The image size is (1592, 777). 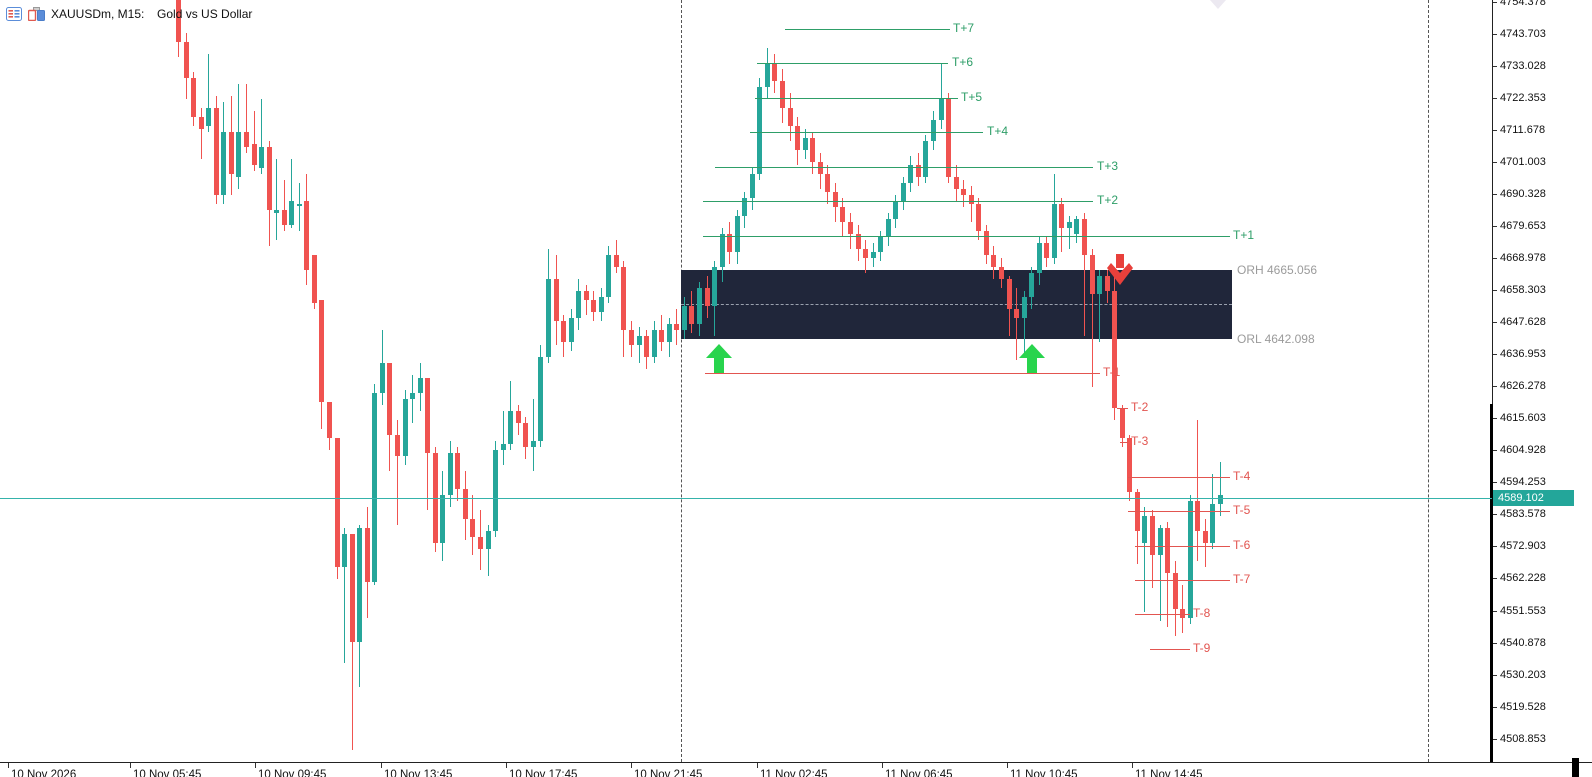 What do you see at coordinates (99, 14) in the screenshot?
I see `chart-title-symbol: XAUUSDm, M15:` at bounding box center [99, 14].